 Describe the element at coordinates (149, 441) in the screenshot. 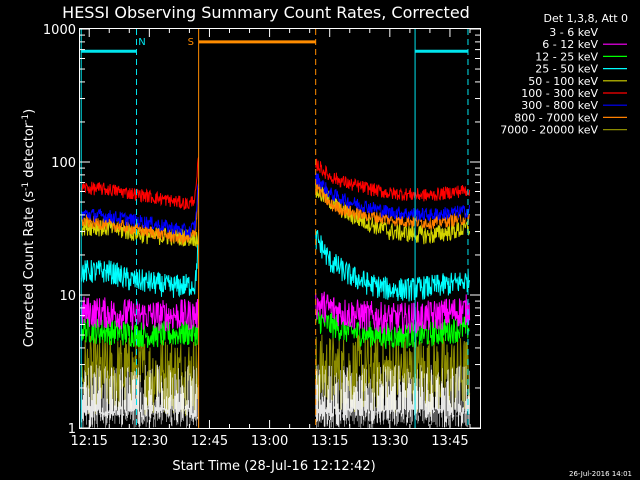

I see `x-tick-label-2: 12:30` at that location.